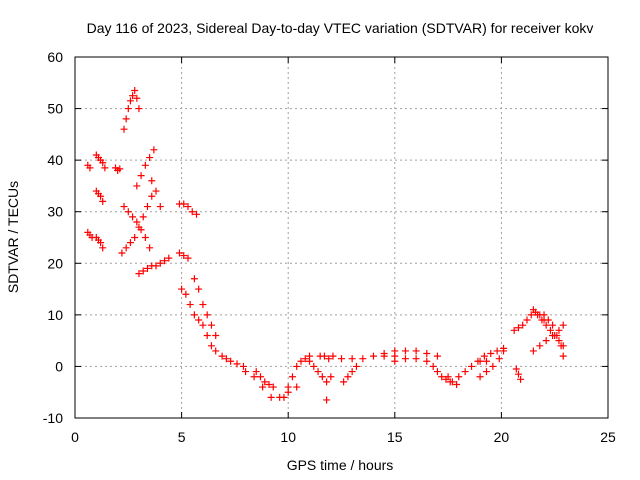 The image size is (640, 480). Describe the element at coordinates (340, 465) in the screenshot. I see `x-axis-label: GPS time / hours` at that location.